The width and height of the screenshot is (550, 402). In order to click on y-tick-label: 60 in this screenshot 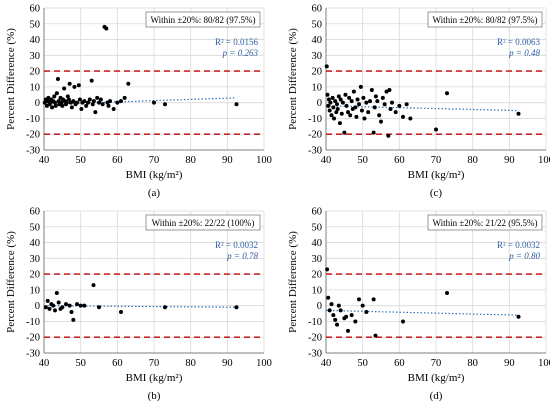, I will do `click(35, 212)`.